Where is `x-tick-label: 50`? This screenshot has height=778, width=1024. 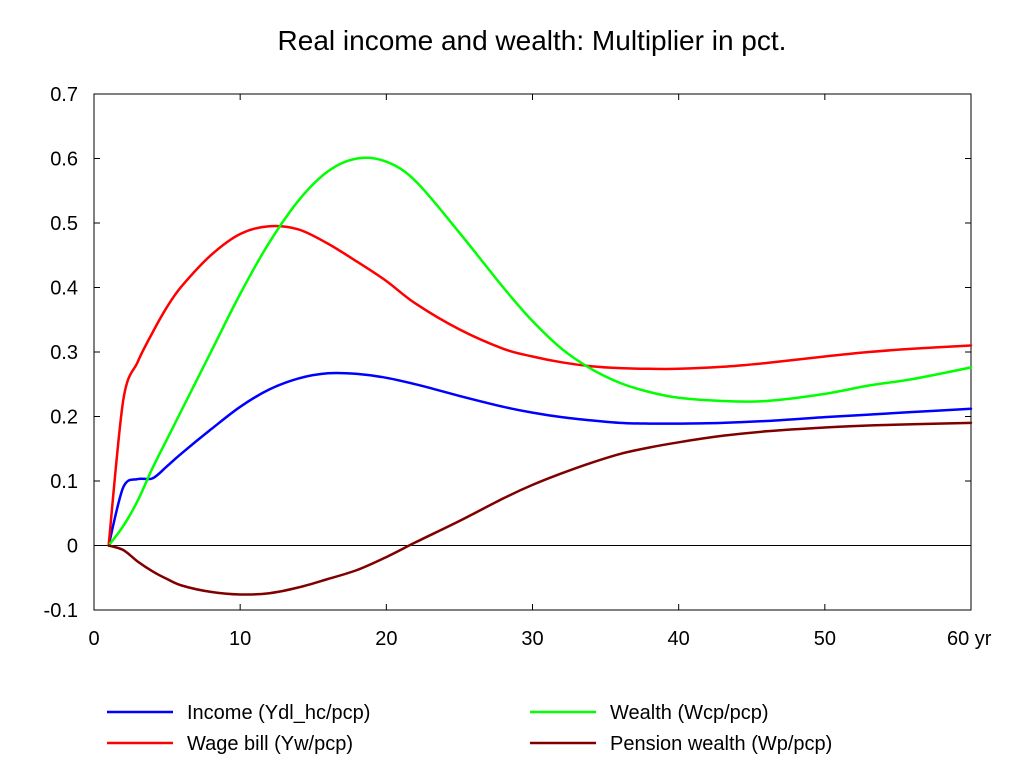 x-tick-label: 50 is located at coordinates (825, 639).